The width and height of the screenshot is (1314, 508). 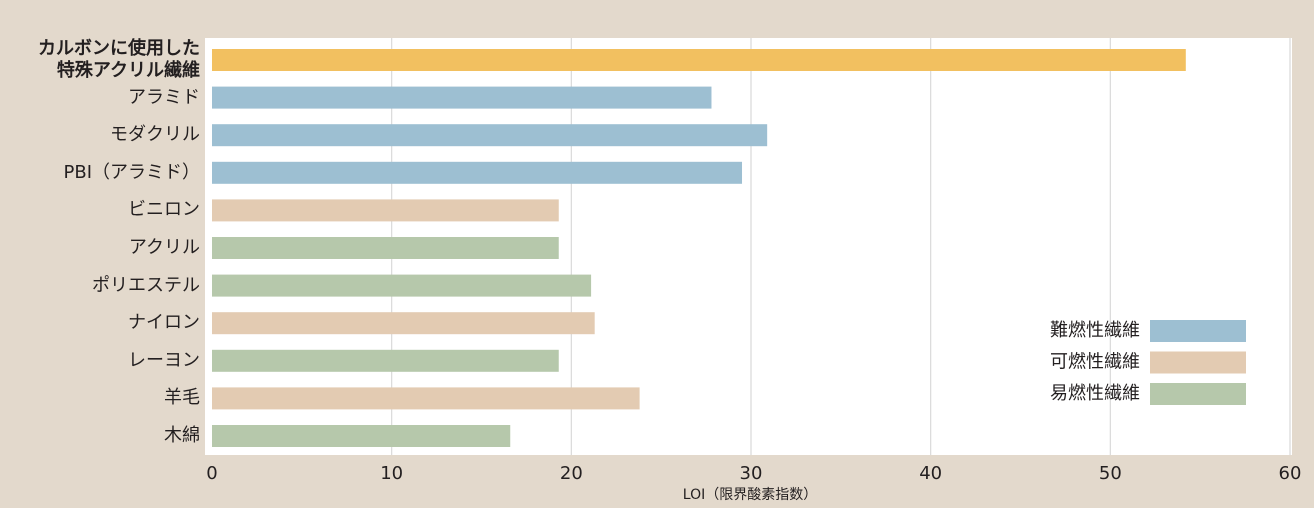 I want to click on y-tick-label: ビニロン, so click(x=164, y=210).